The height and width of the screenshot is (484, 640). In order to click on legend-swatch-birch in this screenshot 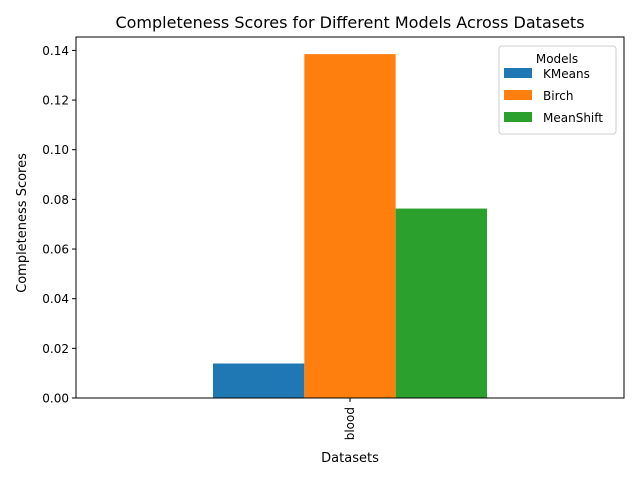, I will do `click(518, 95)`.